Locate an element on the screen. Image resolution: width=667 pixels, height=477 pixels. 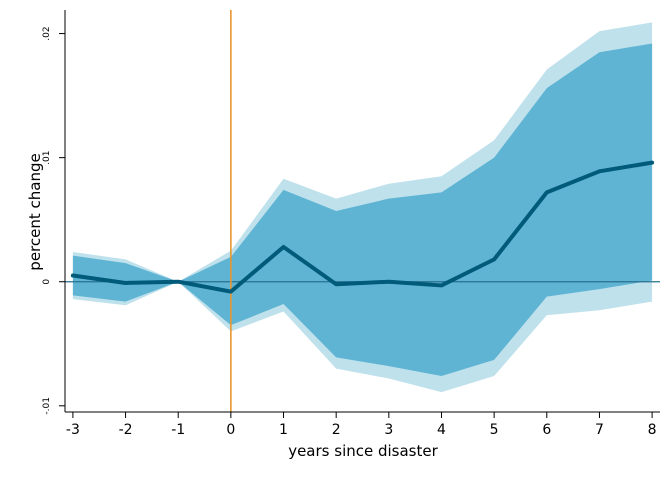
x-tick-label: 7 is located at coordinates (599, 430).